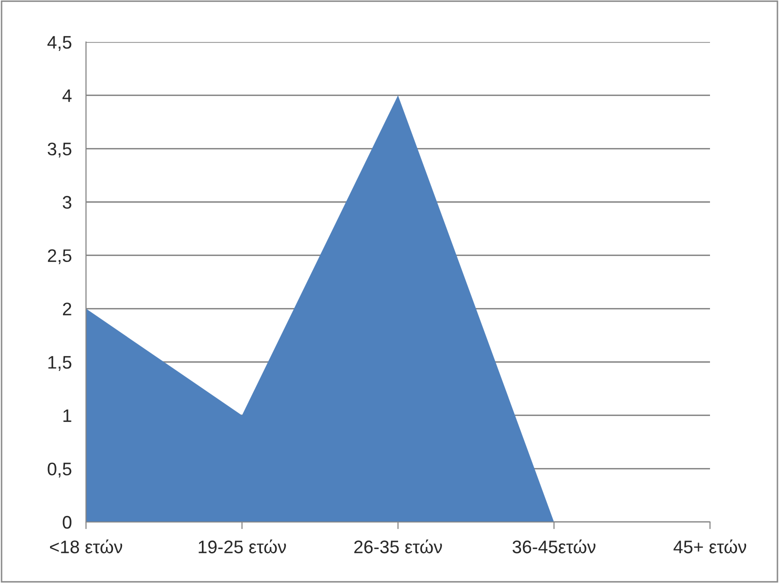 This screenshot has width=779, height=583. Describe the element at coordinates (67, 522) in the screenshot. I see `y-tick-label: 0` at that location.